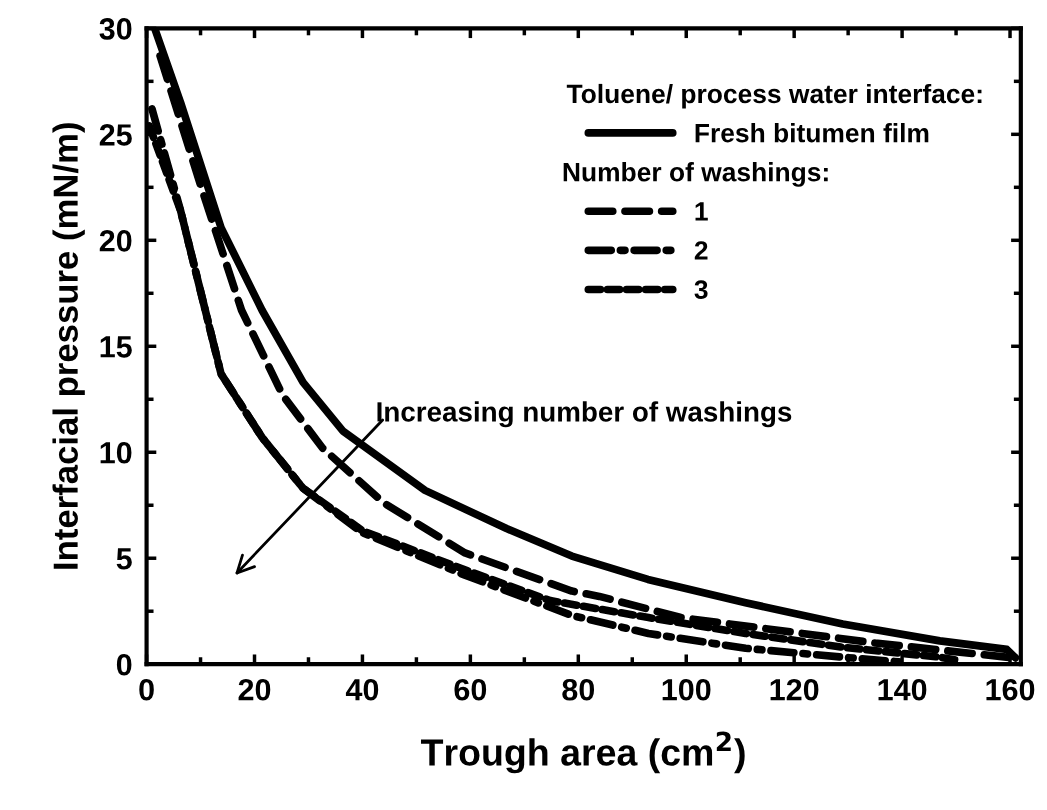 The width and height of the screenshot is (1047, 810). I want to click on y-tick-label: 10, so click(116, 452).